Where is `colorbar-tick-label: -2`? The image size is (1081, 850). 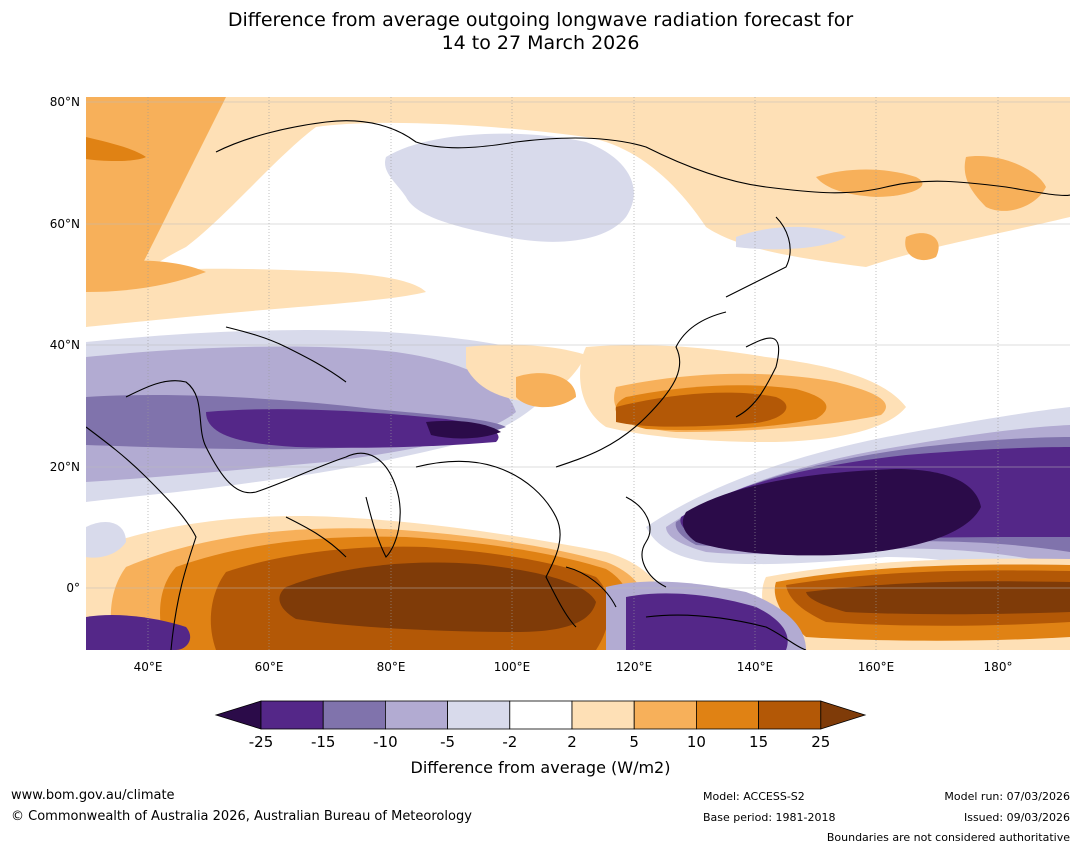 colorbar-tick-label: -2 is located at coordinates (510, 742).